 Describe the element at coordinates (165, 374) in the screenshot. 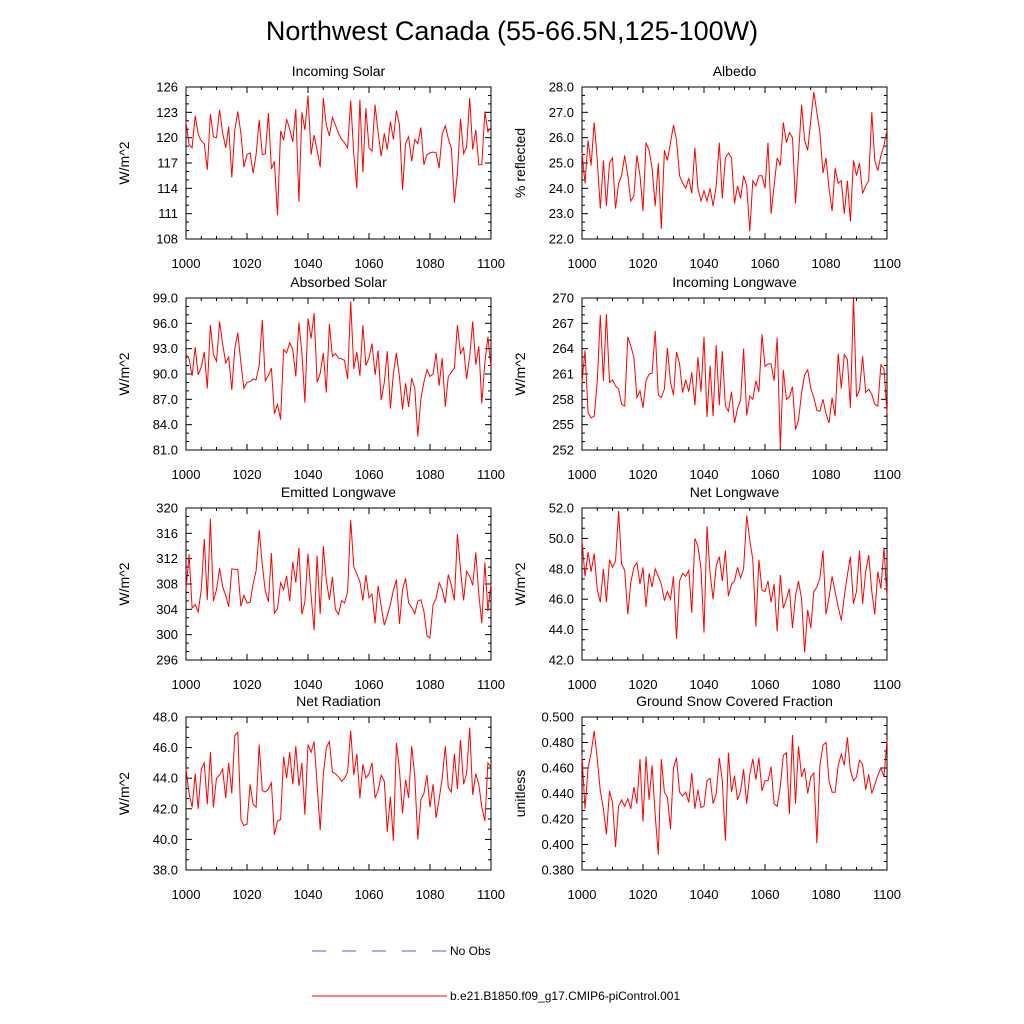

I see `y-tick-label: 90.0` at that location.